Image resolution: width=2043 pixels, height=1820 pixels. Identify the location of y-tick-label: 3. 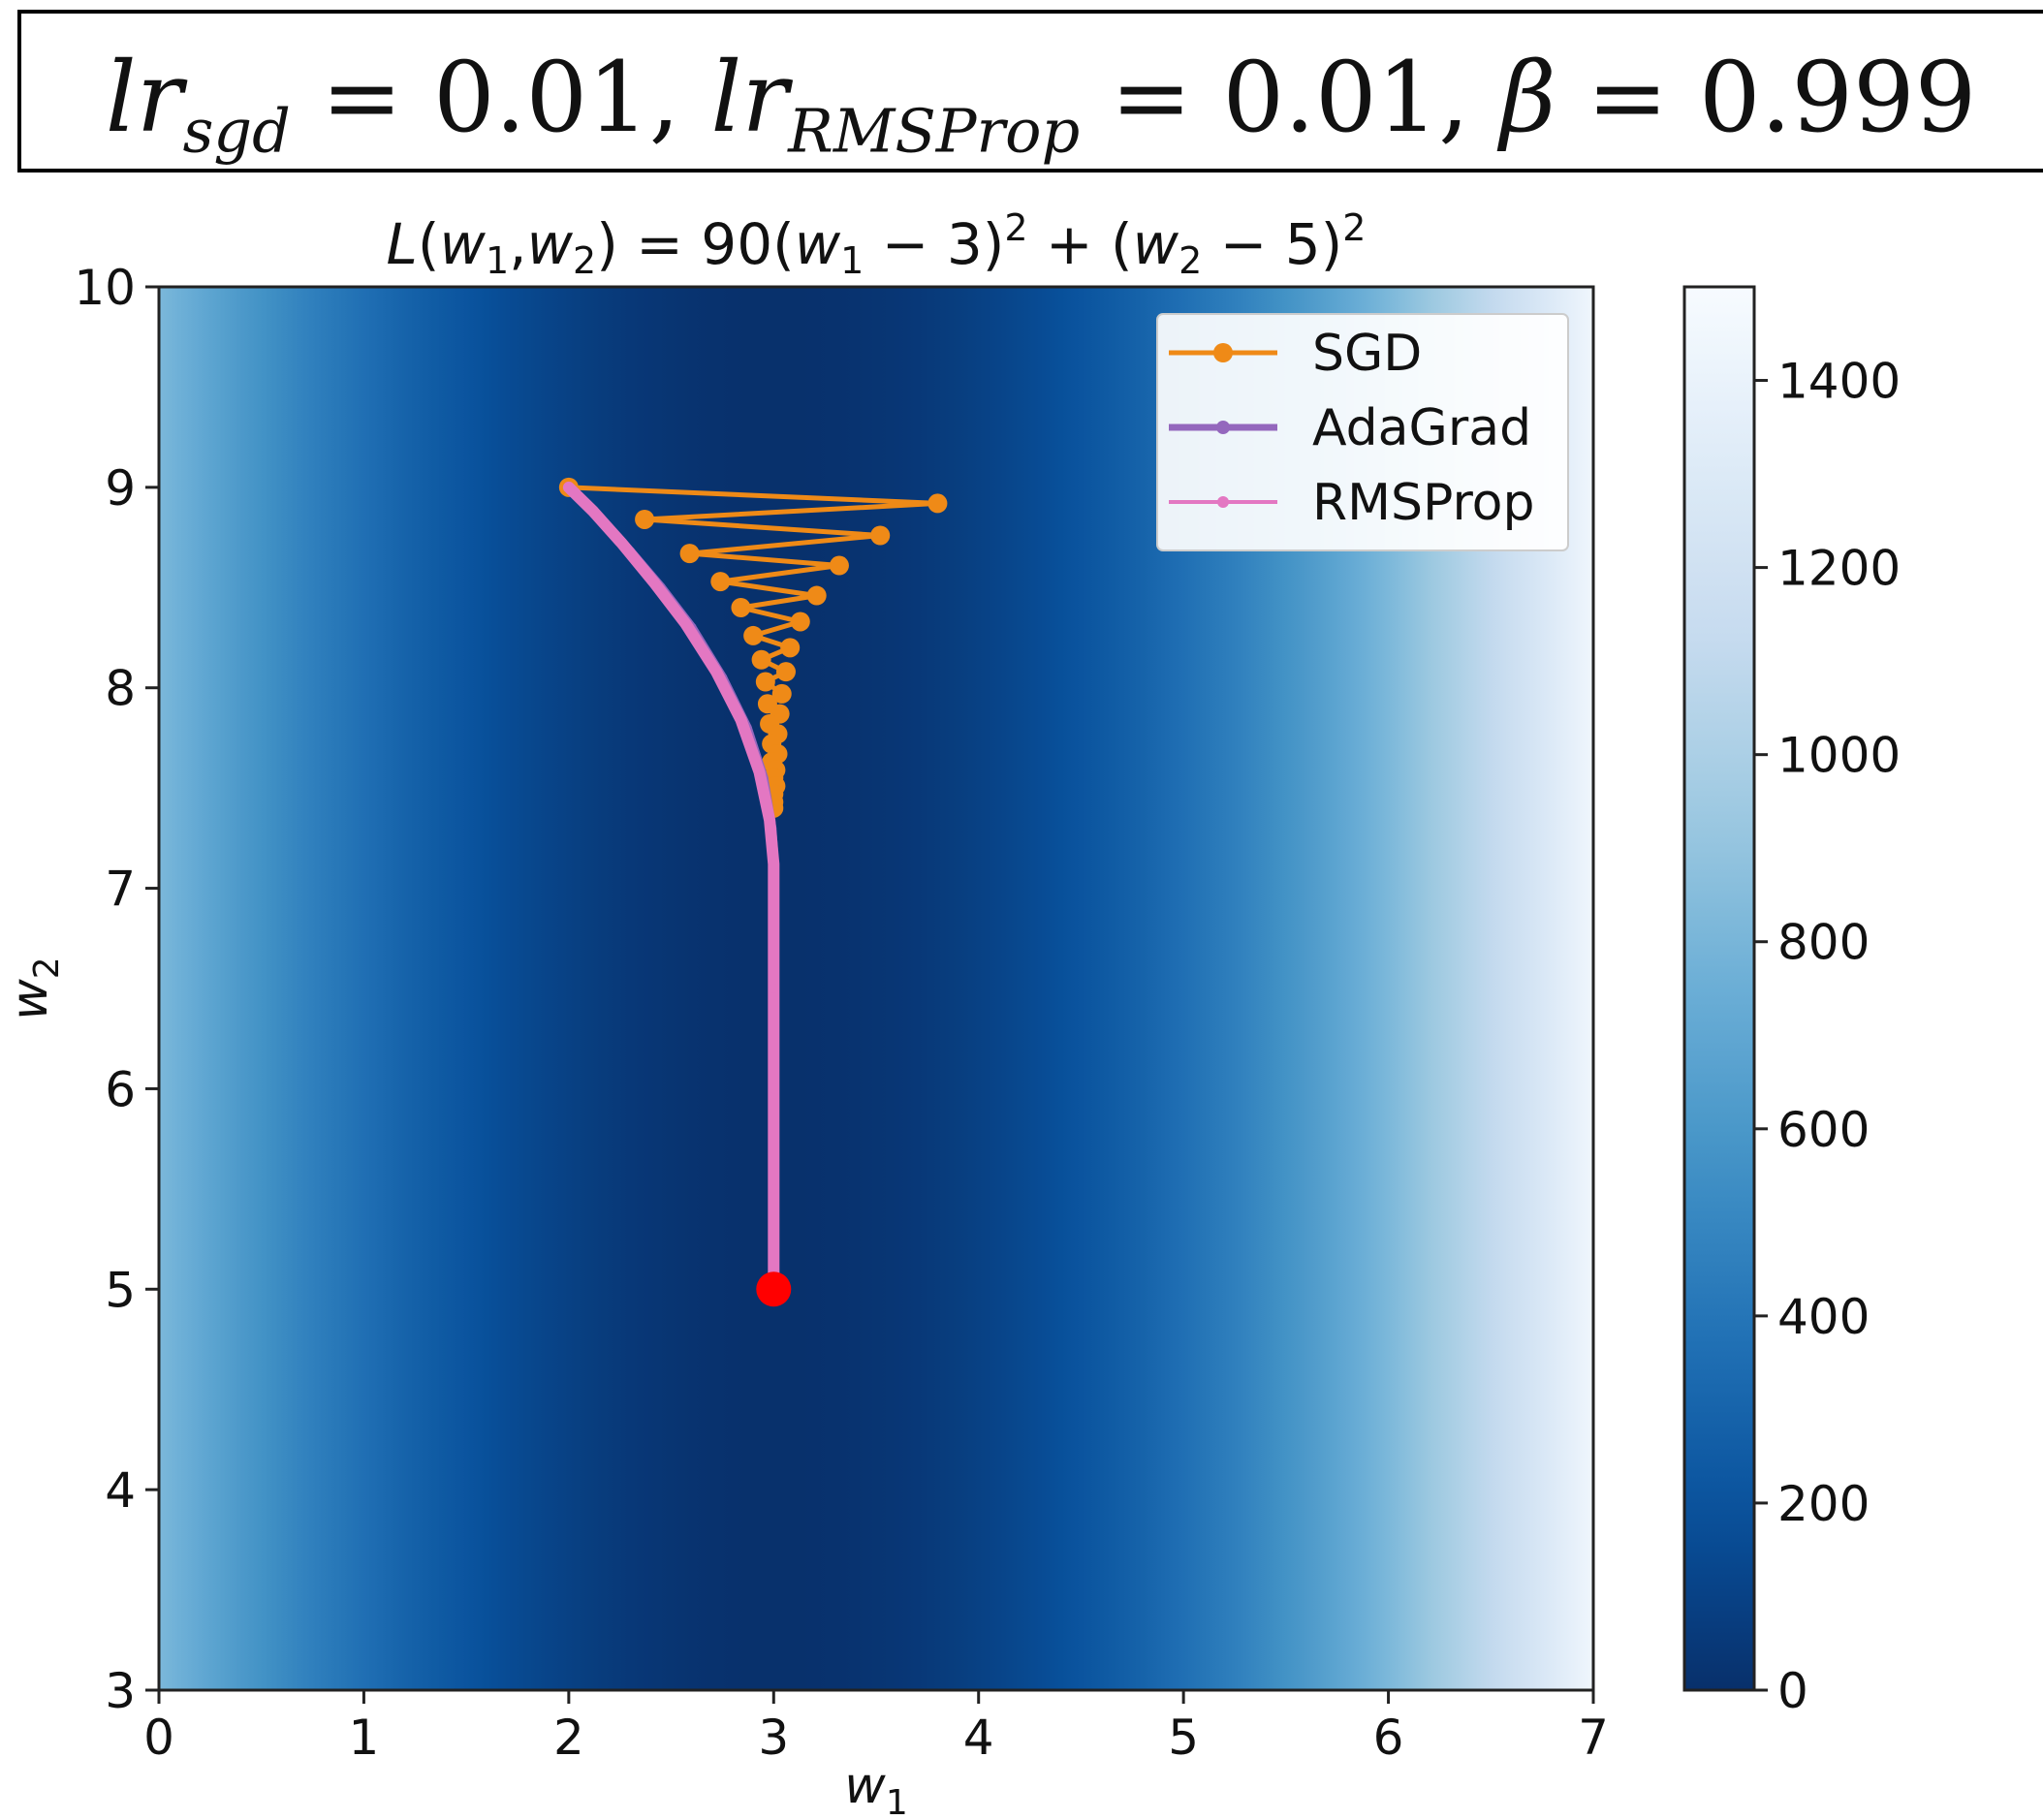
(120, 1691).